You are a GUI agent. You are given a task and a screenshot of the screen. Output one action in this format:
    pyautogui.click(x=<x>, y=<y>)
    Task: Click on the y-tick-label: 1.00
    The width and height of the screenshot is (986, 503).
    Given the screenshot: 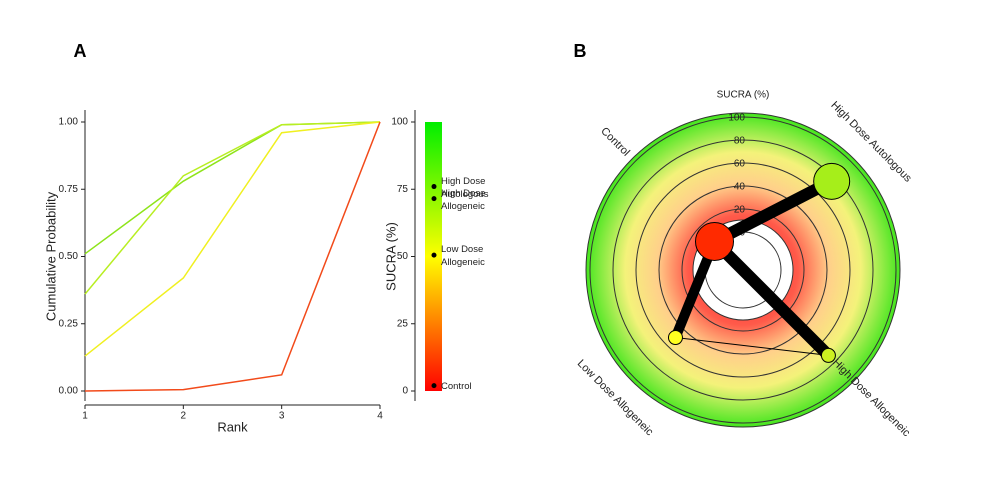 What is the action you would take?
    pyautogui.click(x=69, y=122)
    